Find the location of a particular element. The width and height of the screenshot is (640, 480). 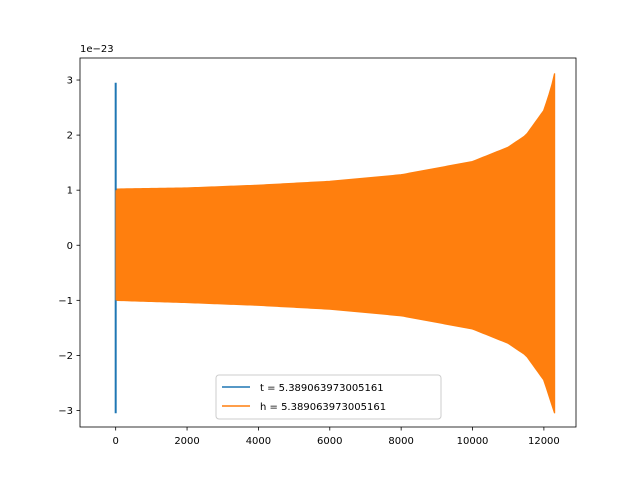

x-tick-label: 6000 is located at coordinates (329, 441).